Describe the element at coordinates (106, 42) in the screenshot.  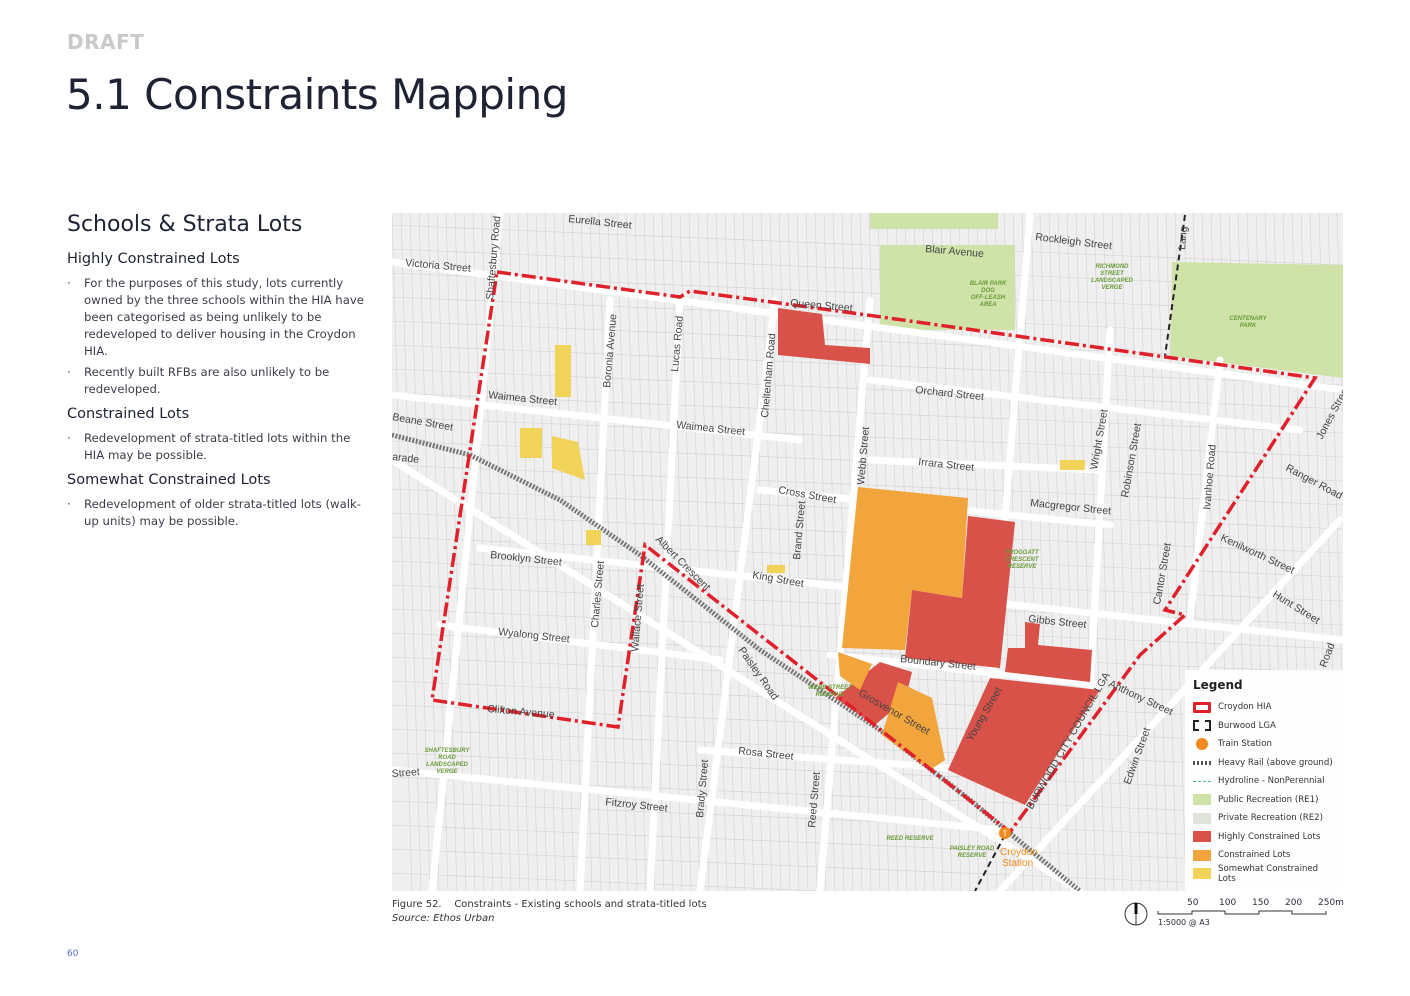
I see `draft-watermark: DRAFT` at that location.